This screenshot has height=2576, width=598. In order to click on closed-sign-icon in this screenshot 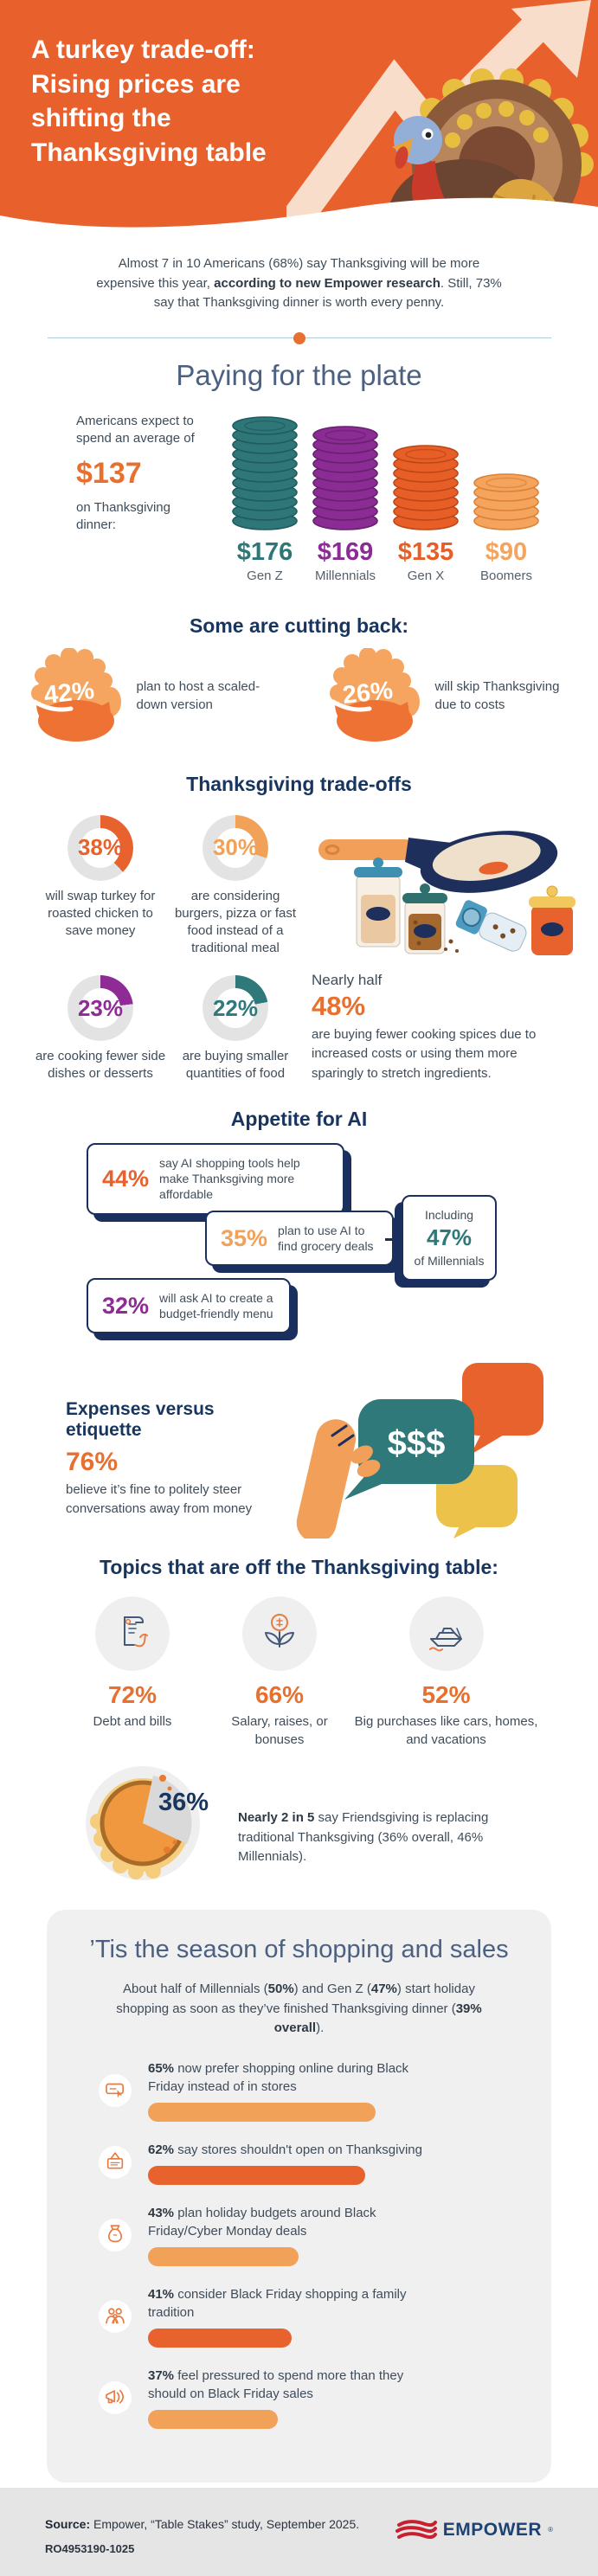, I will do `click(115, 2160)`.